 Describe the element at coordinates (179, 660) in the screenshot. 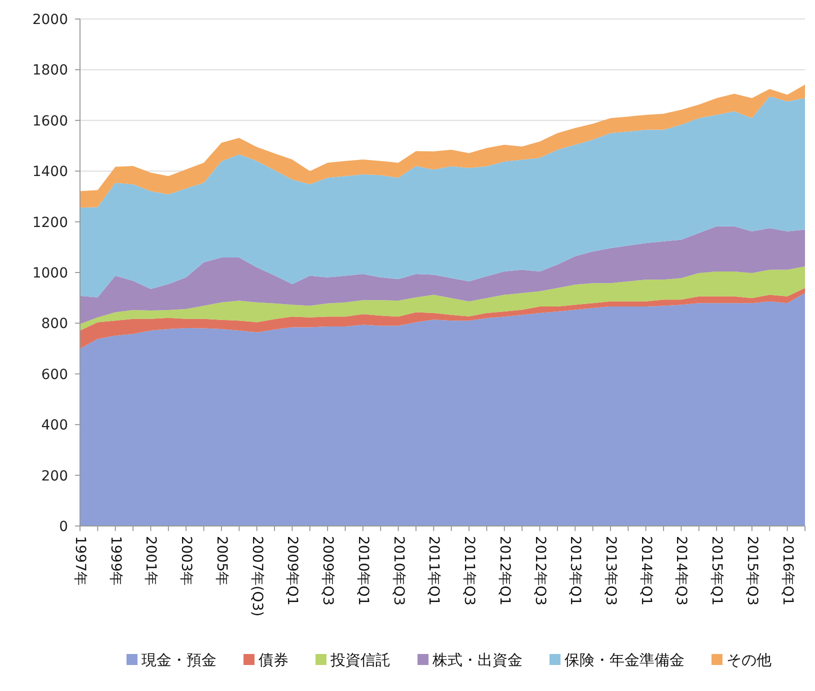

I see `legend-label: 現金・預金` at that location.